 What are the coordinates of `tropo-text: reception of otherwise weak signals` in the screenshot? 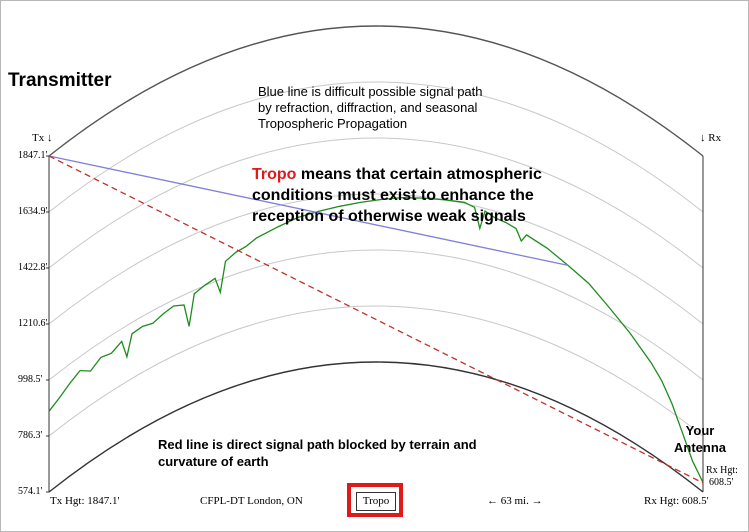 It's located at (389, 216).